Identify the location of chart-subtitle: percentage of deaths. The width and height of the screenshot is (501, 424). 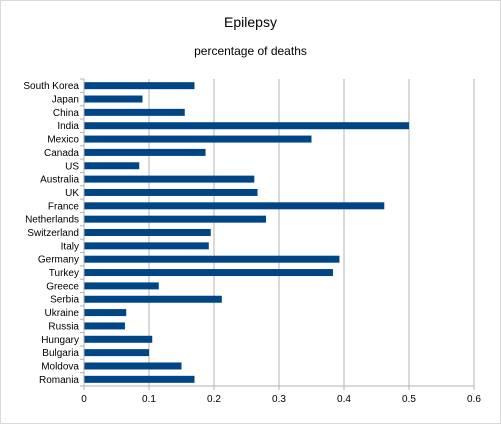
(250, 51).